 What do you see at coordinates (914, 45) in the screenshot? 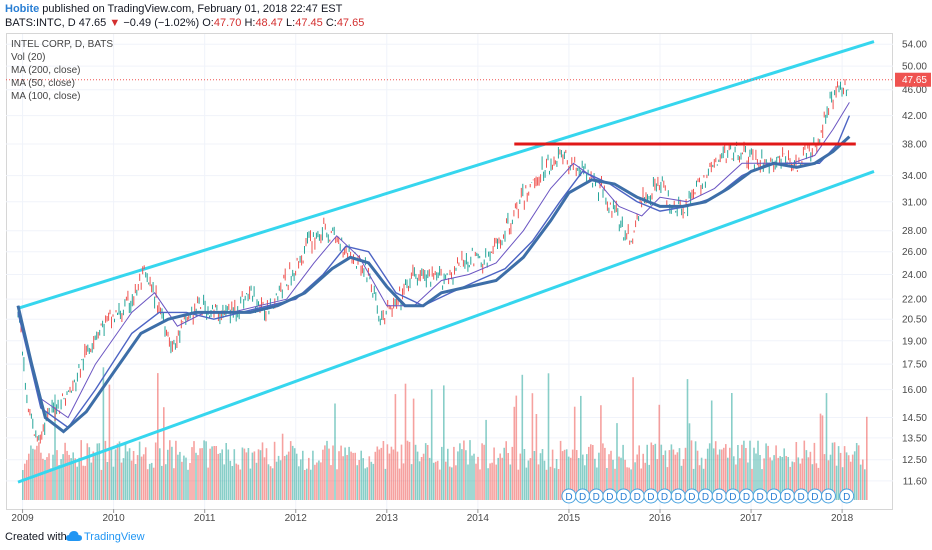
I see `y-tick-label: 54.00` at bounding box center [914, 45].